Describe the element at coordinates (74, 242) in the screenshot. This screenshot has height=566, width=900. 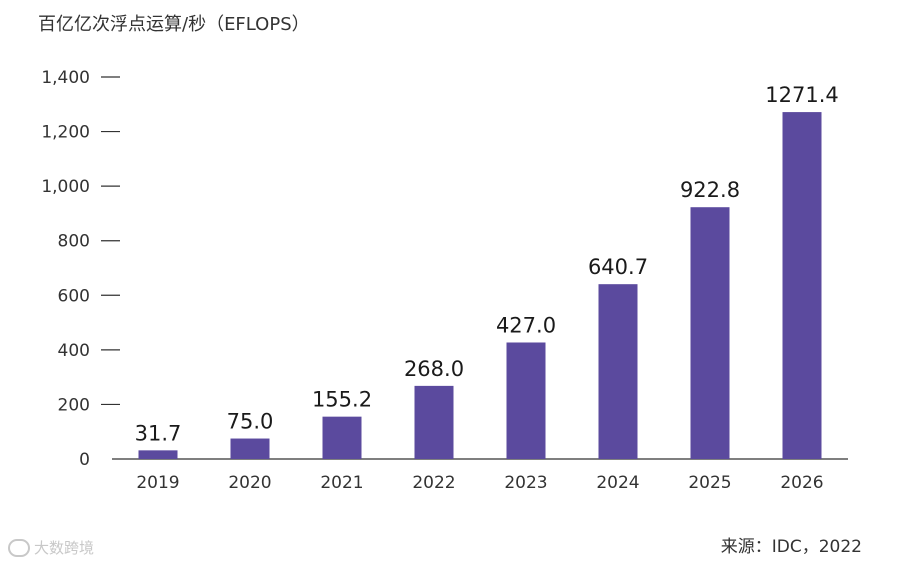
I see `y-tick-label: 800` at that location.